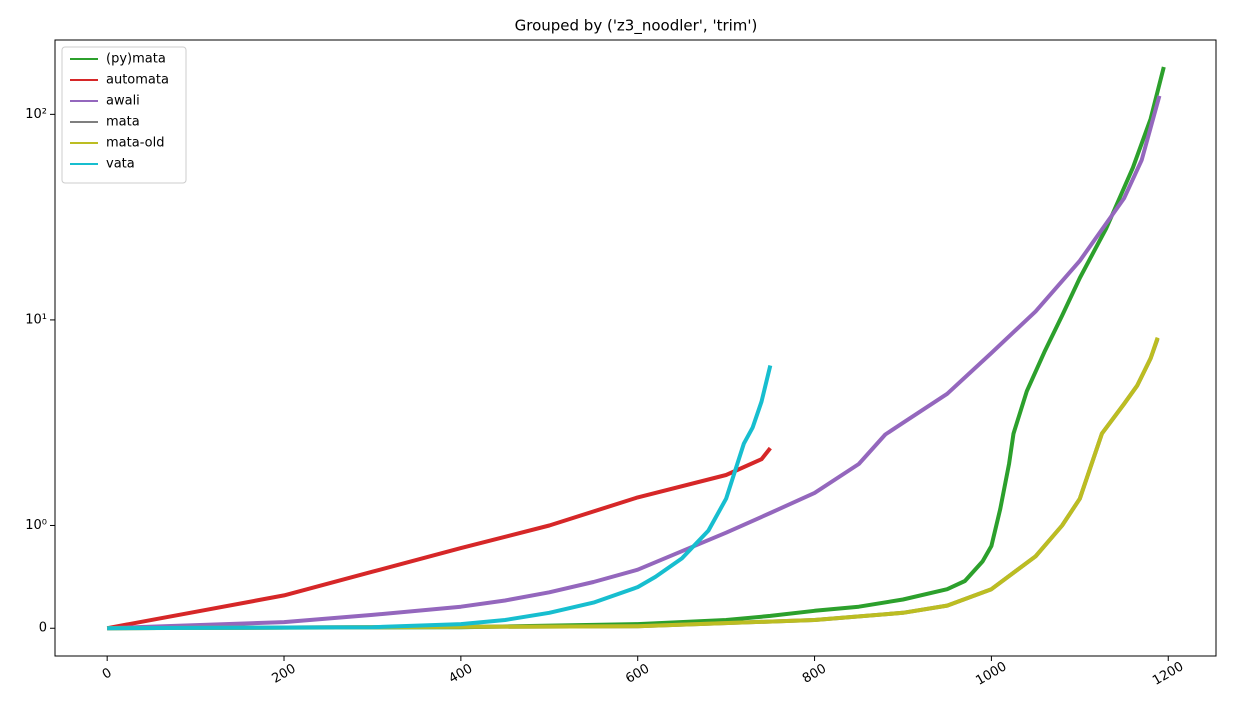 Image resolution: width=1237 pixels, height=715 pixels. What do you see at coordinates (137, 80) in the screenshot?
I see `legend-label: automata` at bounding box center [137, 80].